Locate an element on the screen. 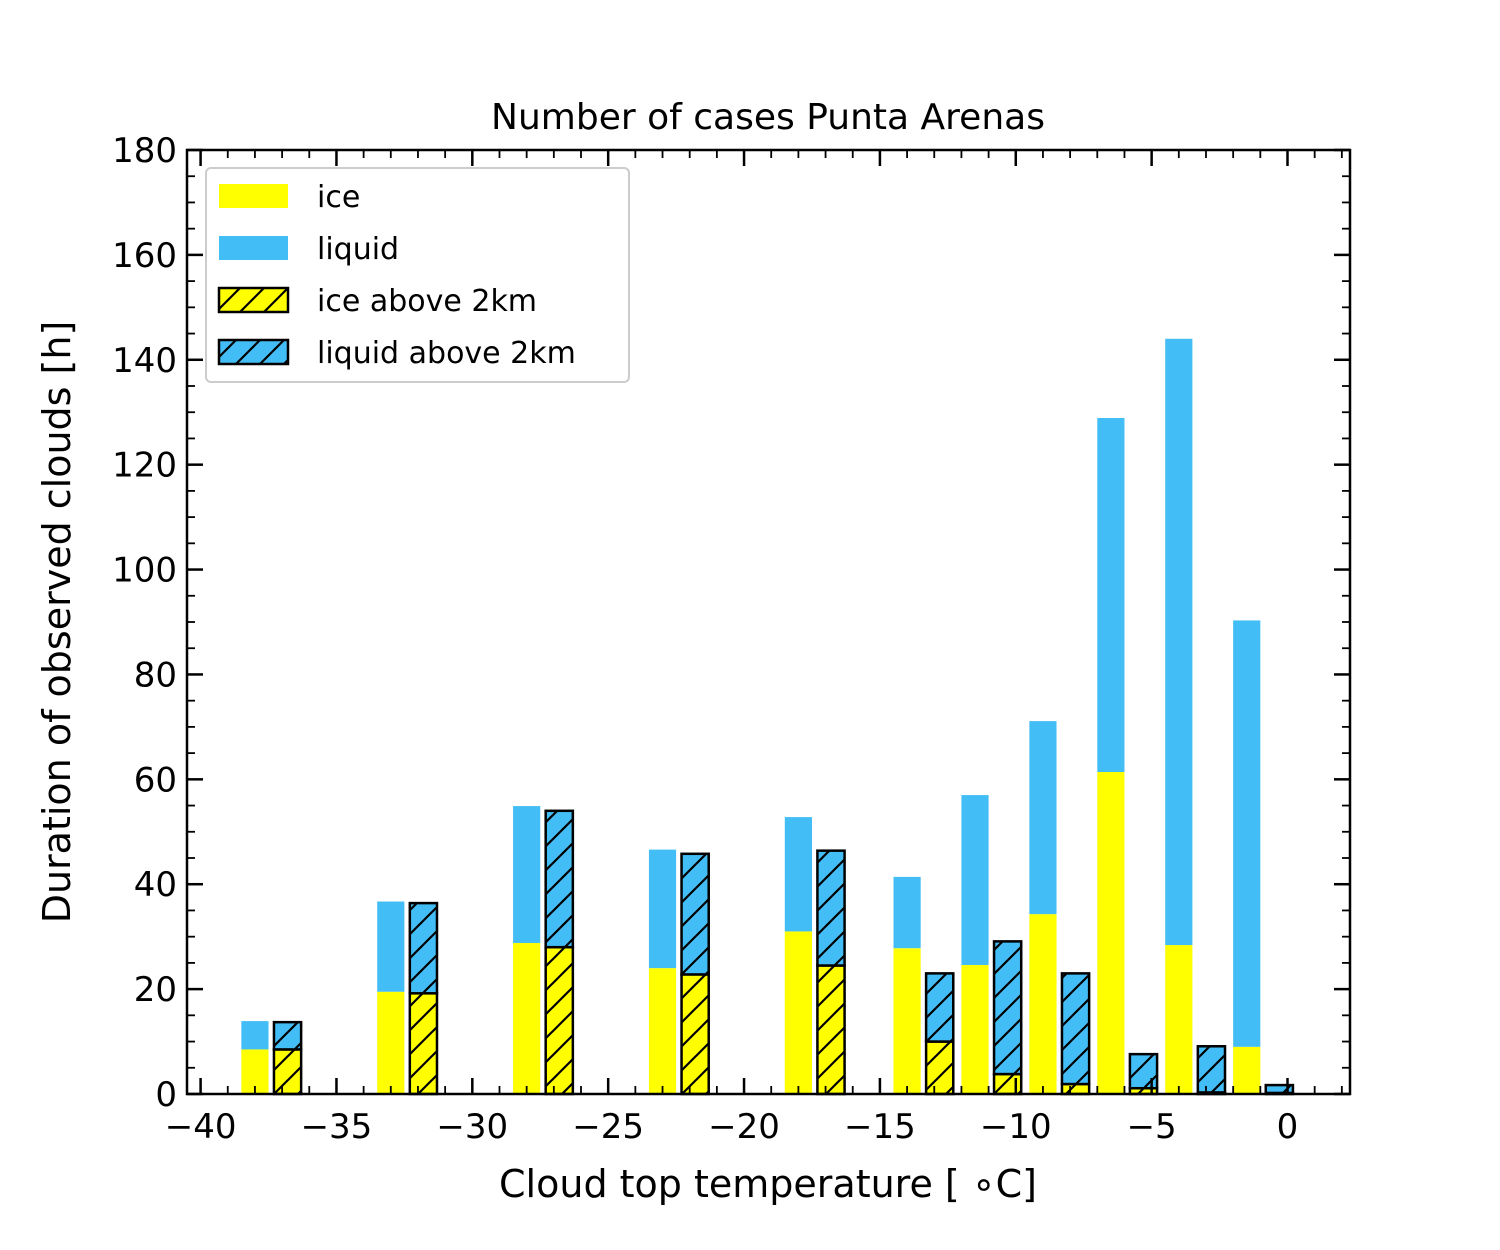  bar-liquid-above-2km-9-hatch is located at coordinates (1211, 1069).